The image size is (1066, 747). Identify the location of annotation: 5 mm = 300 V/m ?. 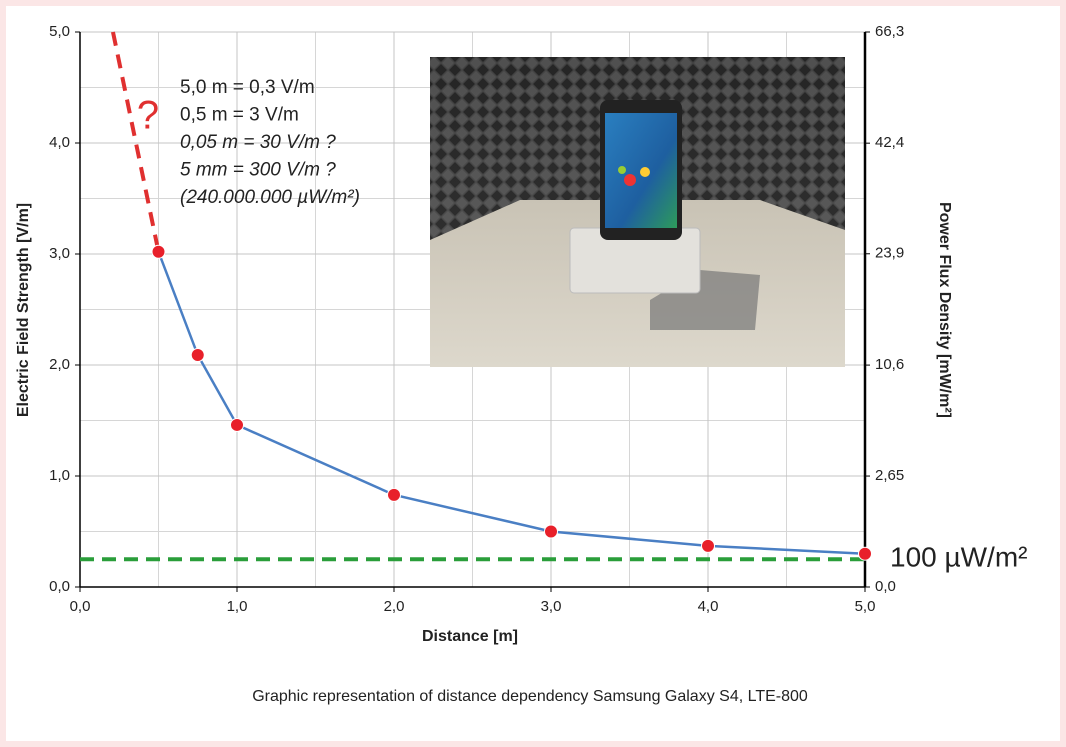
(258, 170).